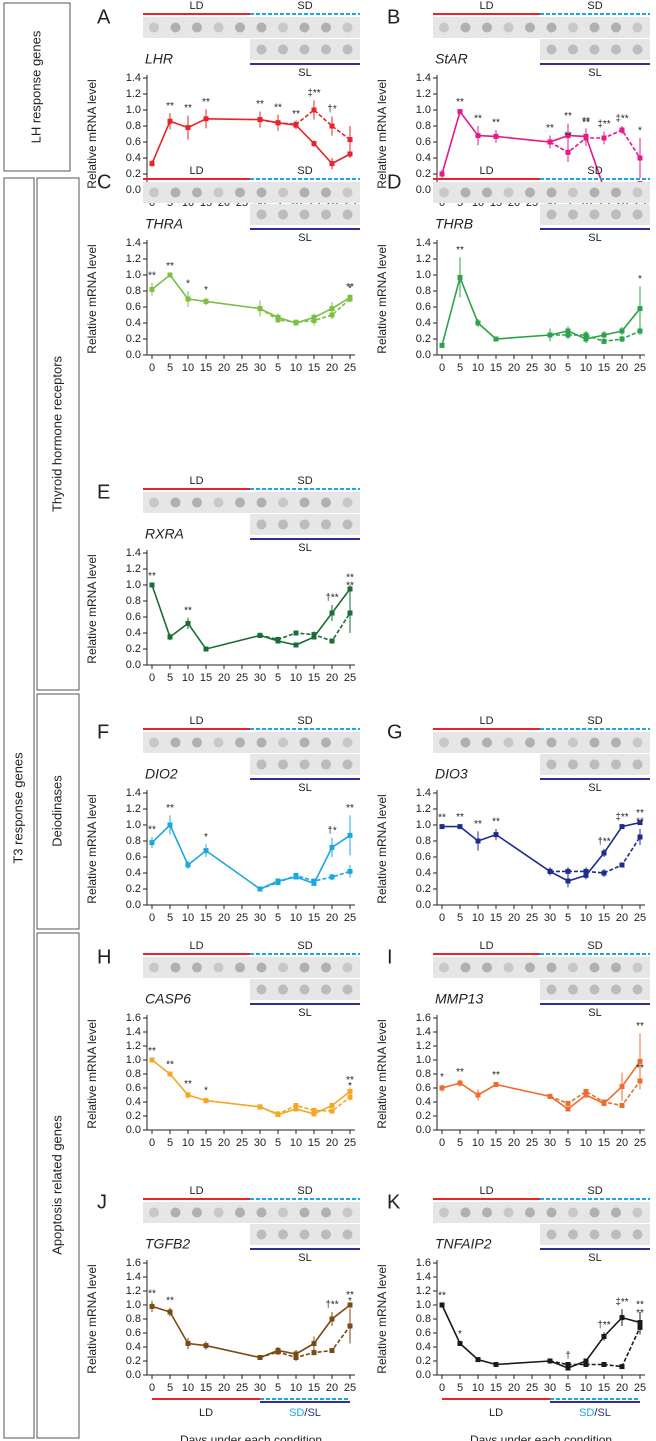  What do you see at coordinates (394, 1202) in the screenshot?
I see `panel-letter: K` at bounding box center [394, 1202].